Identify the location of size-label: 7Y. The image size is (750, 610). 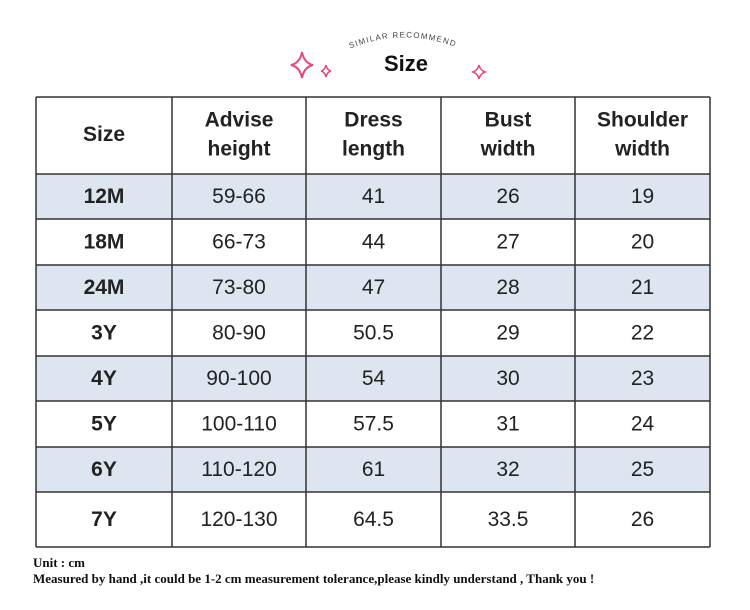
(104, 519).